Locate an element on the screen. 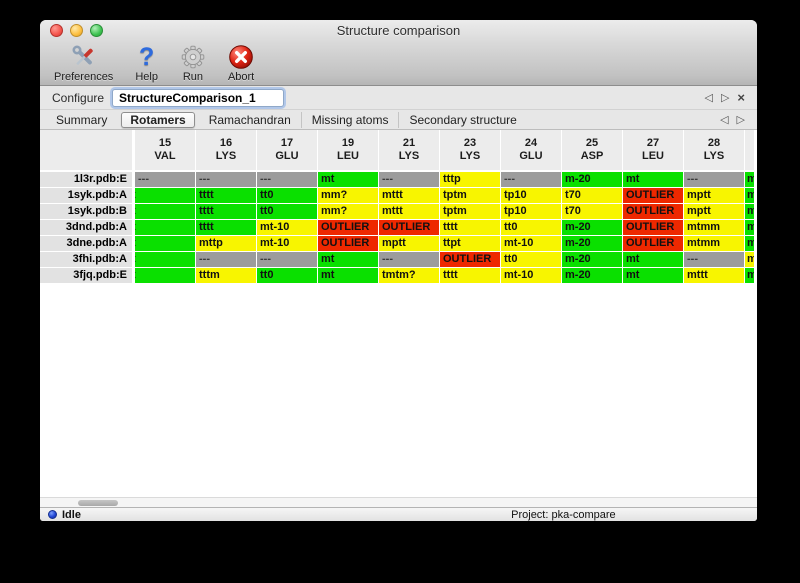 The image size is (800, 583). column-header-25: 25 ASP is located at coordinates (592, 150).